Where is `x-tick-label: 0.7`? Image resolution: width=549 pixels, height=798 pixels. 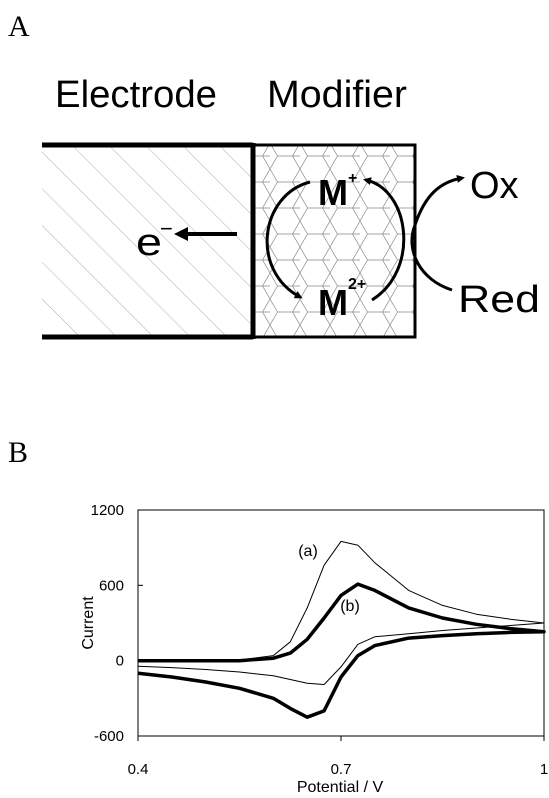 x-tick-label: 0.7 is located at coordinates (341, 769).